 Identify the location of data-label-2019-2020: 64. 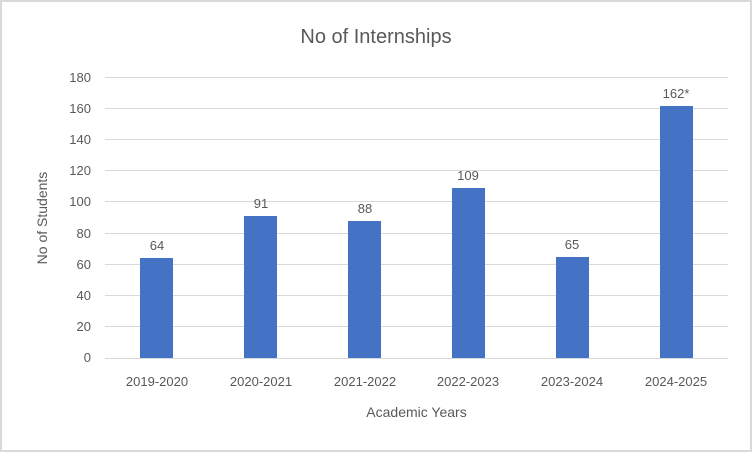
(157, 245).